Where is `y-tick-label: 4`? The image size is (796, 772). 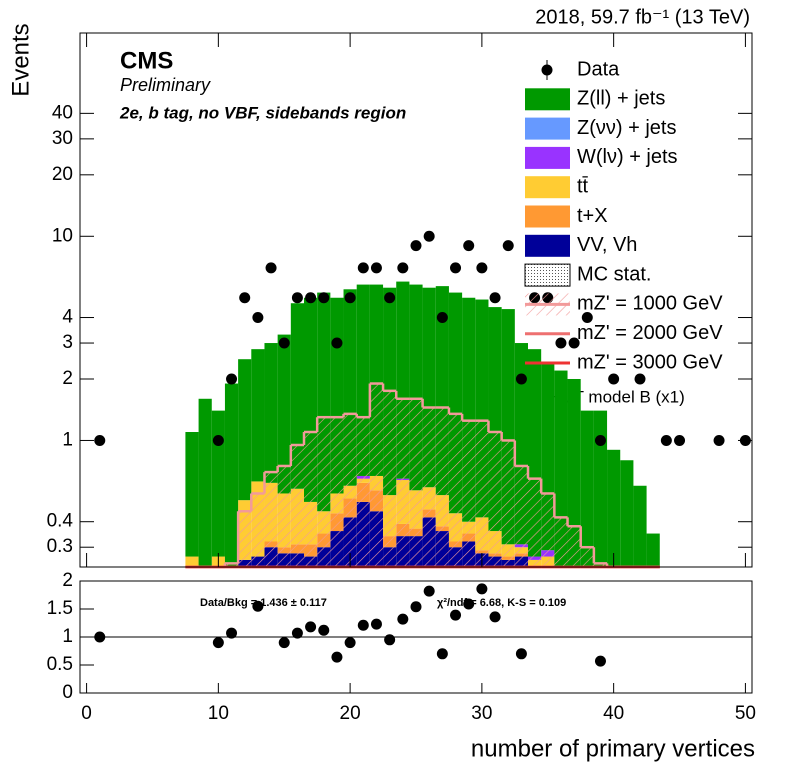 y-tick-label: 4 is located at coordinates (67, 317).